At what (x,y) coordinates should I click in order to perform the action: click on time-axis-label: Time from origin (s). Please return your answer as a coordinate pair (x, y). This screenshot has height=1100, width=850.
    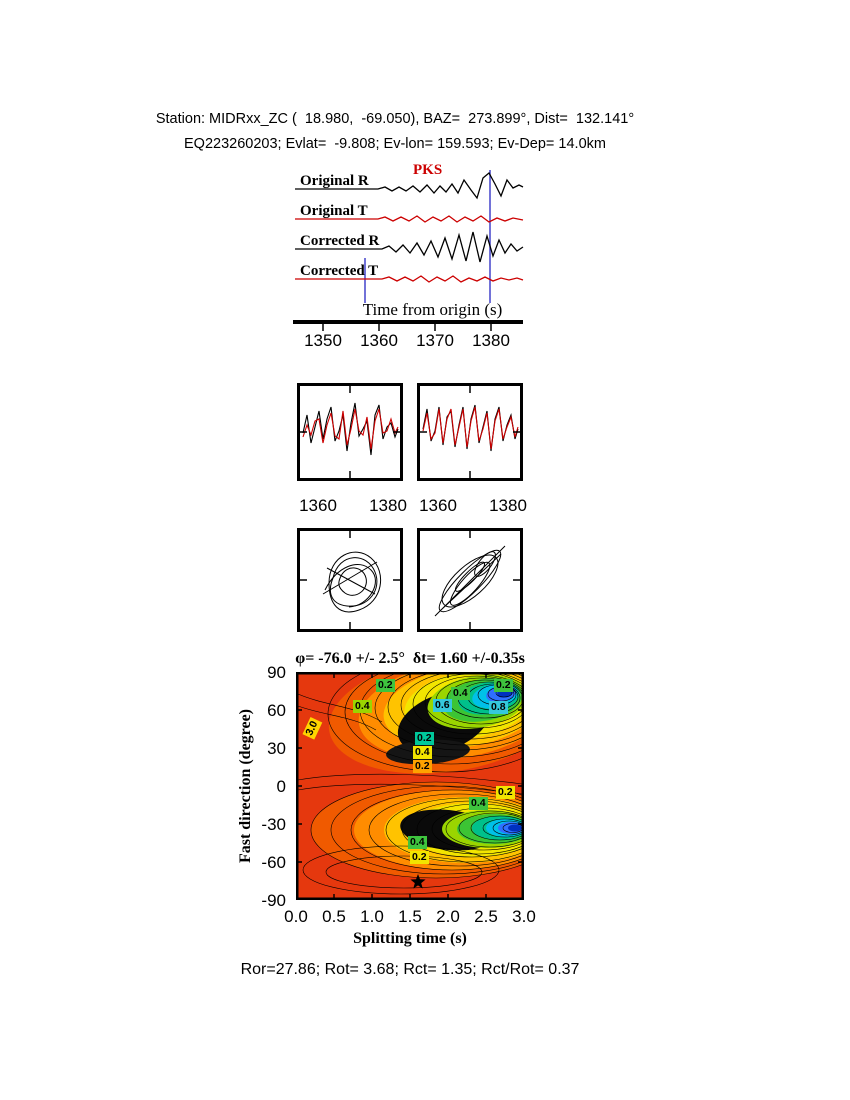
    Looking at the image, I should click on (432, 309).